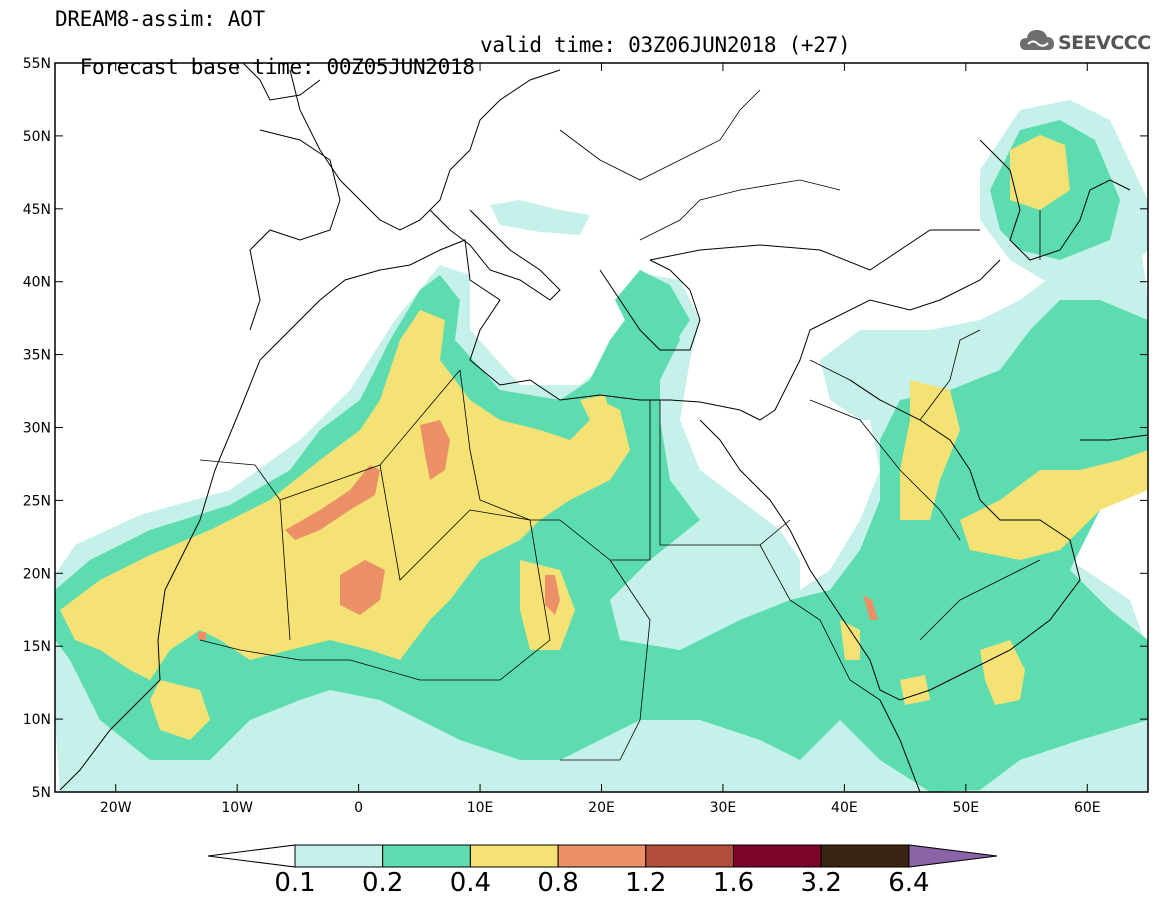  What do you see at coordinates (821, 883) in the screenshot?
I see `colorbar-label: 3.2` at bounding box center [821, 883].